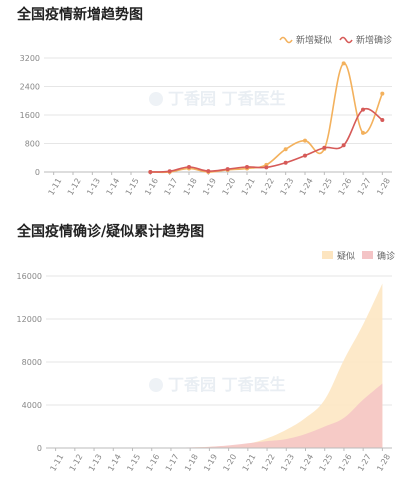 The width and height of the screenshot is (405, 487). What do you see at coordinates (37, 172) in the screenshot?
I see `new-y-tick-label: 0` at bounding box center [37, 172].